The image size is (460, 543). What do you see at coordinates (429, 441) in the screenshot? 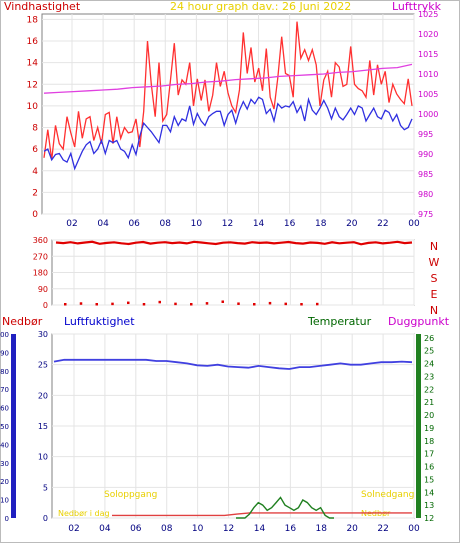
I see `temperature-tick-label: 18` at bounding box center [429, 441].